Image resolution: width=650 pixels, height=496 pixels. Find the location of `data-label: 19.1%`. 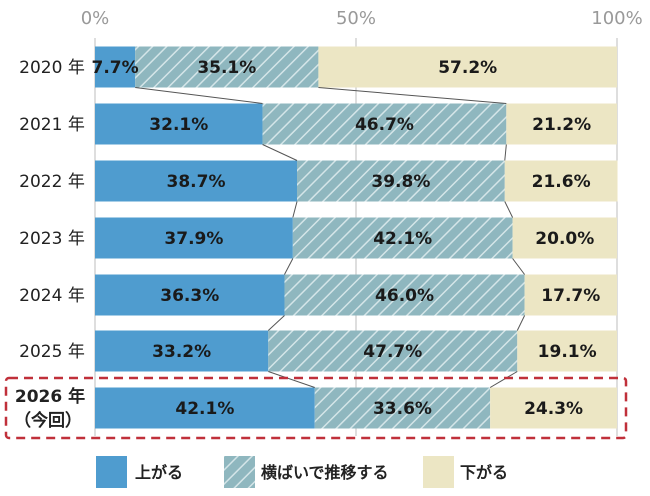

data-label: 19.1% is located at coordinates (567, 352).